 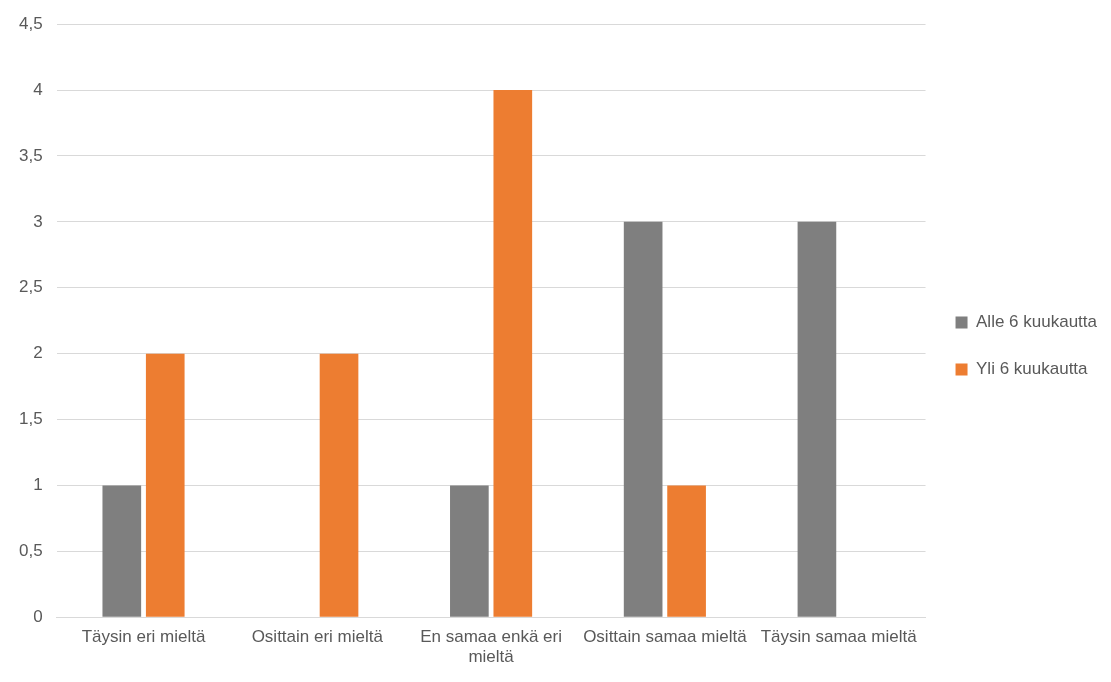 I want to click on x-tick-label: Täysin eri mieltä, so click(x=143, y=637).